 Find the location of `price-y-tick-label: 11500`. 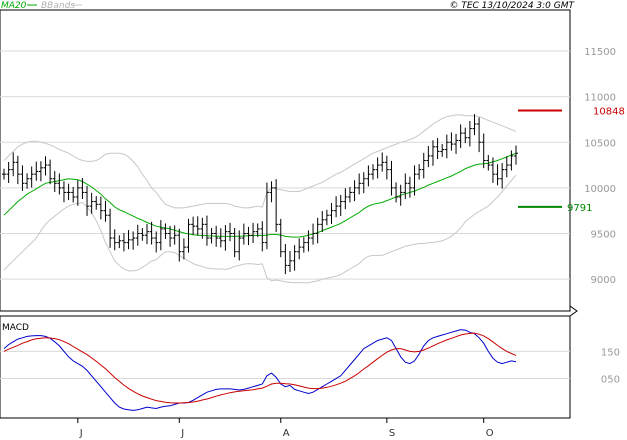

price-y-tick-label: 11500 is located at coordinates (600, 52).